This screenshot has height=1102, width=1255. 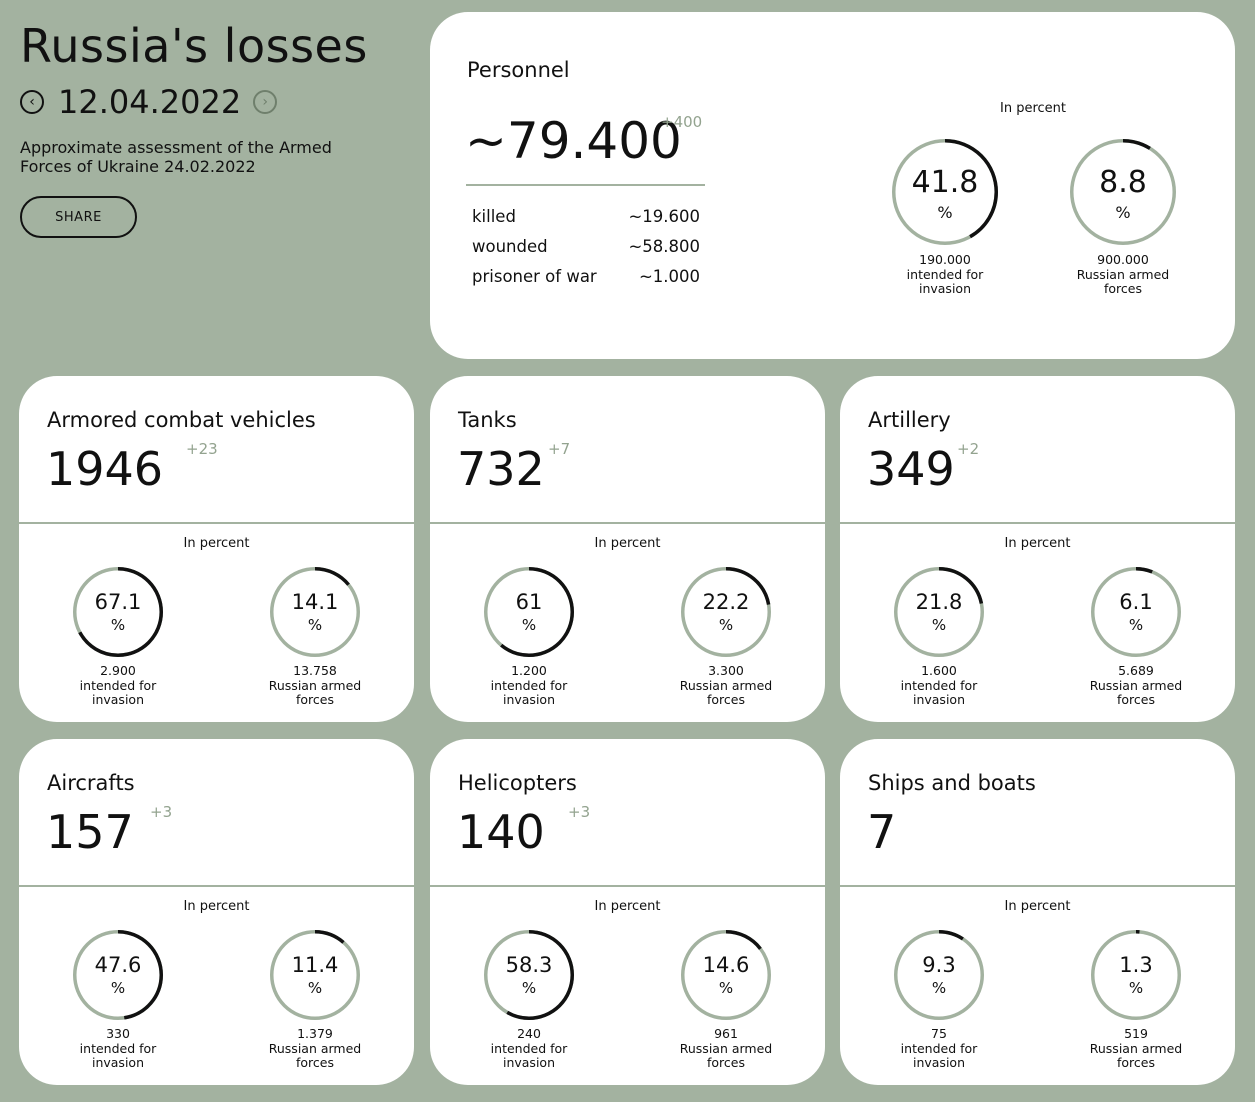 What do you see at coordinates (118, 1033) in the screenshot?
I see `base-value: 330` at bounding box center [118, 1033].